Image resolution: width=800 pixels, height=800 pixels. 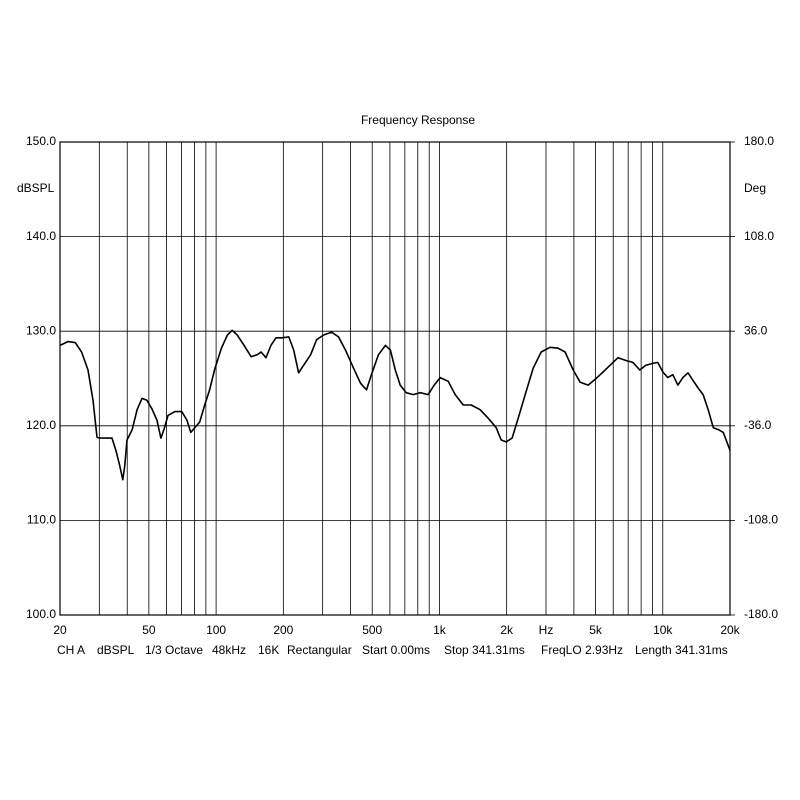 I want to click on x-tick-label: 500, so click(x=372, y=630).